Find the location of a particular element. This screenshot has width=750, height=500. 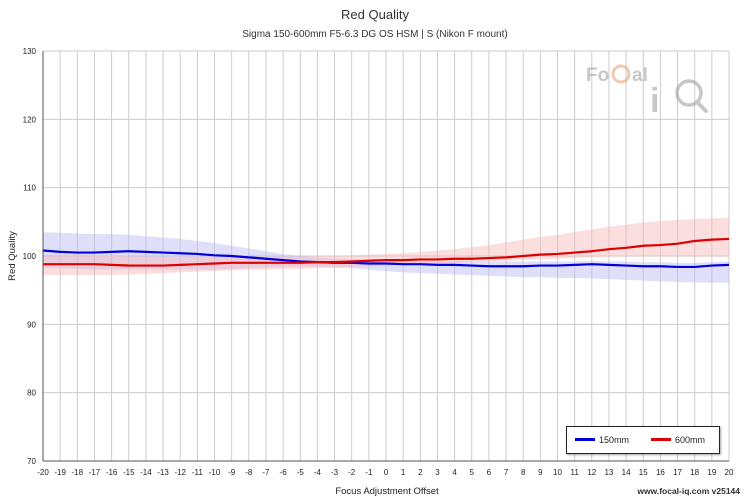

x-tick-label: -16 is located at coordinates (112, 472).